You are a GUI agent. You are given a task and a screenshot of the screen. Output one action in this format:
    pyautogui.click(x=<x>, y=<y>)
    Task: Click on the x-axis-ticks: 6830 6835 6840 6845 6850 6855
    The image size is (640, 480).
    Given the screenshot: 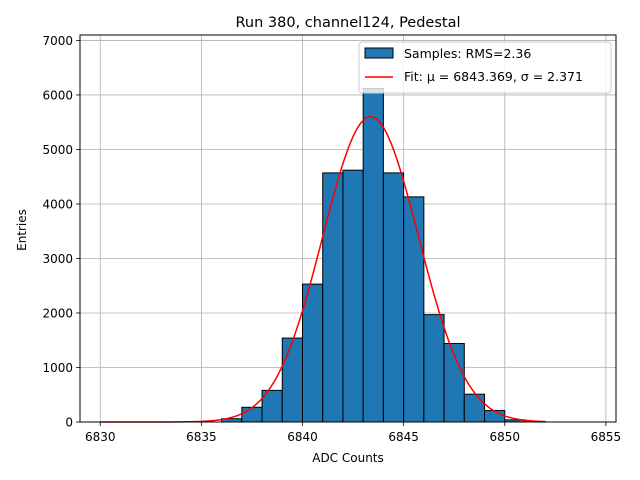 What is the action you would take?
    pyautogui.click(x=353, y=433)
    